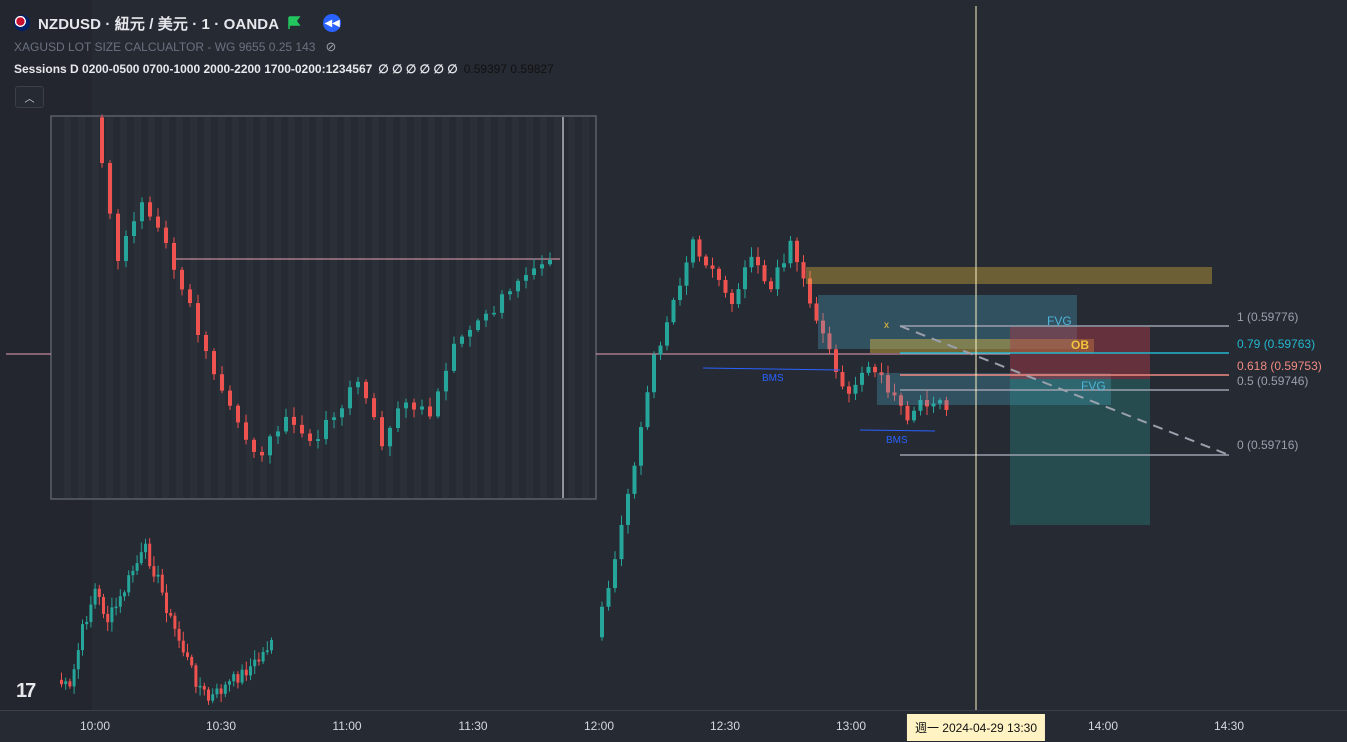 Image resolution: width=1347 pixels, height=742 pixels. I want to click on bms-label-2: BMS, so click(897, 440).